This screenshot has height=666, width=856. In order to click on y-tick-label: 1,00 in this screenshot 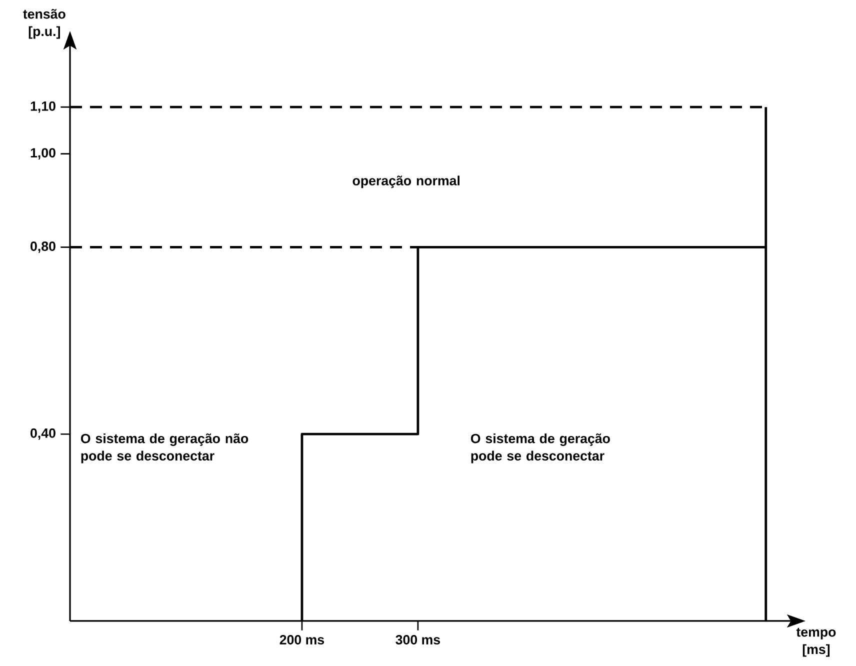, I will do `click(43, 154)`.